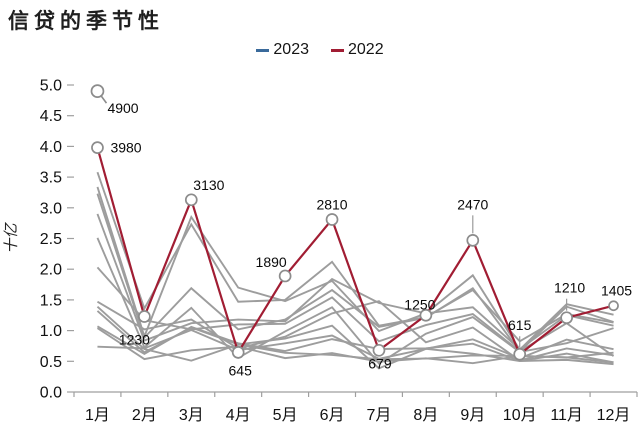  What do you see at coordinates (97, 415) in the screenshot?
I see `x-tick-label-1月: 1月` at bounding box center [97, 415].